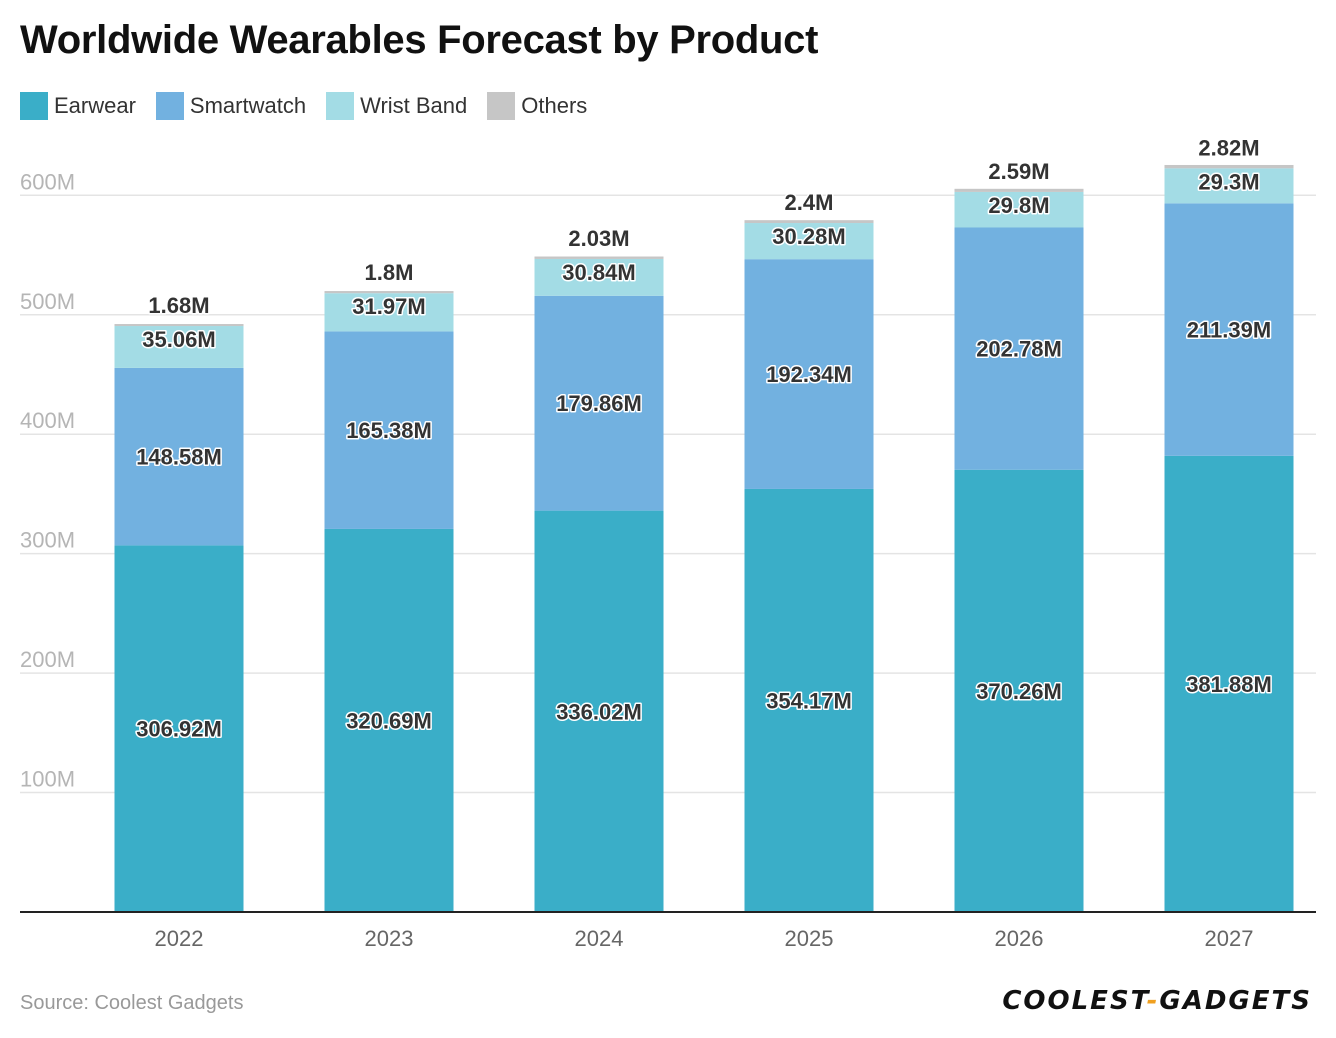 The height and width of the screenshot is (1038, 1336). Describe the element at coordinates (389, 938) in the screenshot. I see `x-tick-label-2023: 2023` at that location.